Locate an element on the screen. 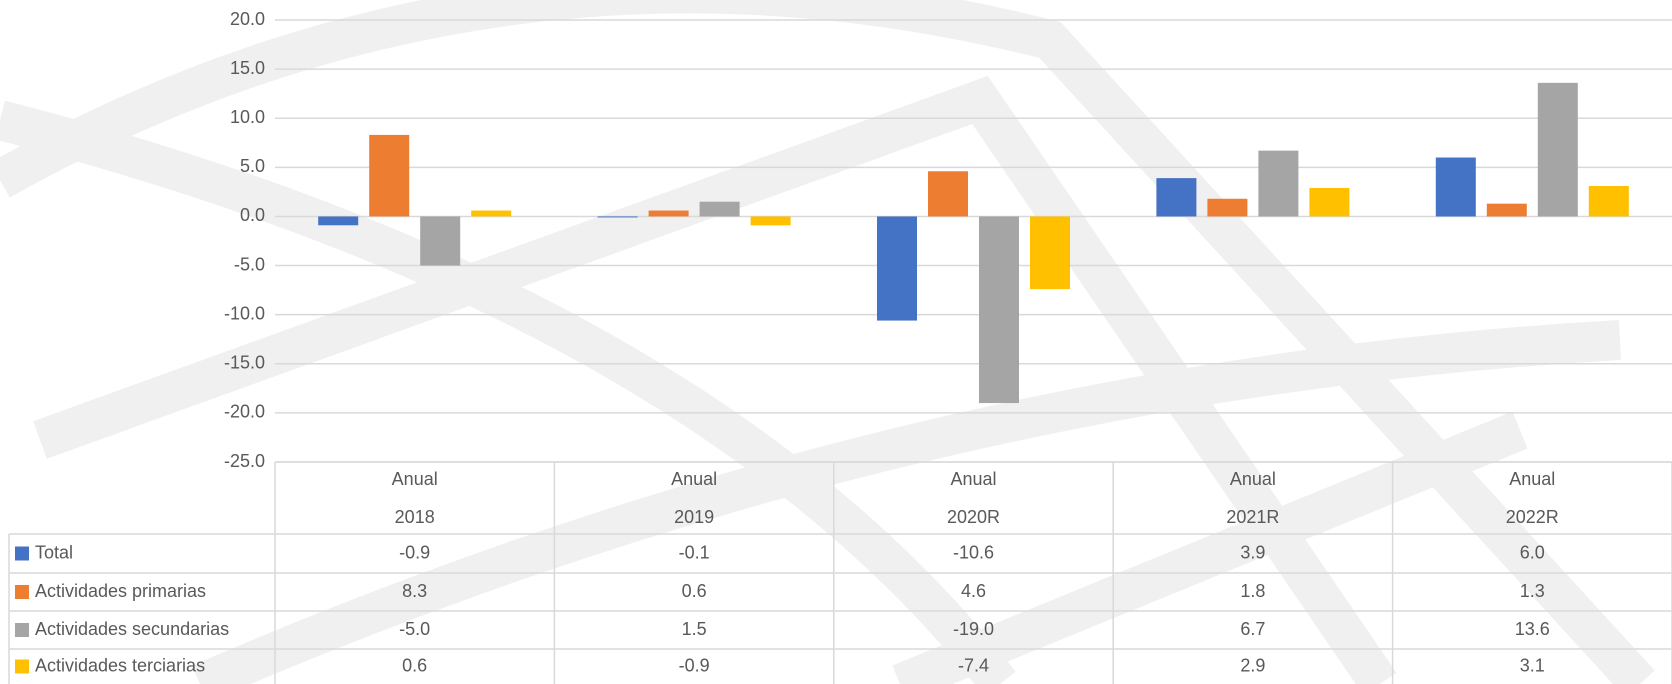  table-cell: -19.0 is located at coordinates (973, 629).